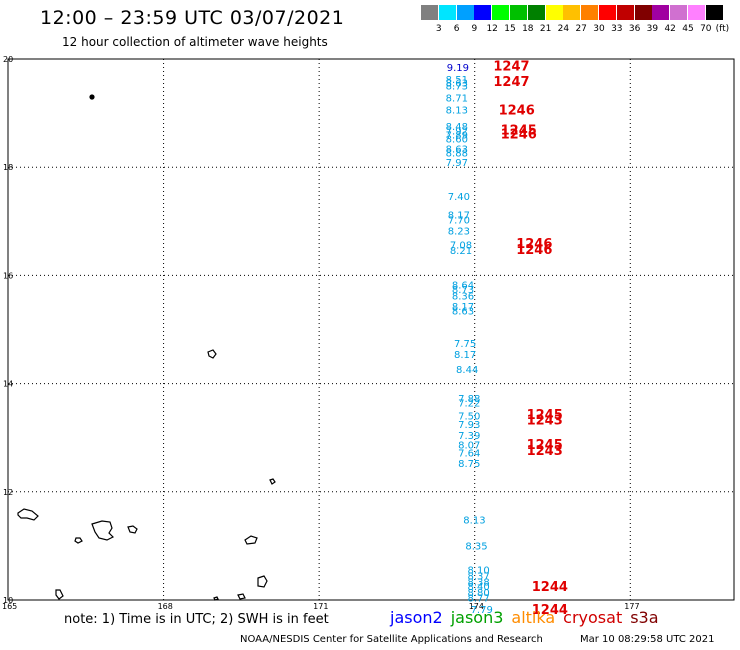 This screenshot has height=650, width=740. I want to click on lon-label: 171, so click(320, 606).